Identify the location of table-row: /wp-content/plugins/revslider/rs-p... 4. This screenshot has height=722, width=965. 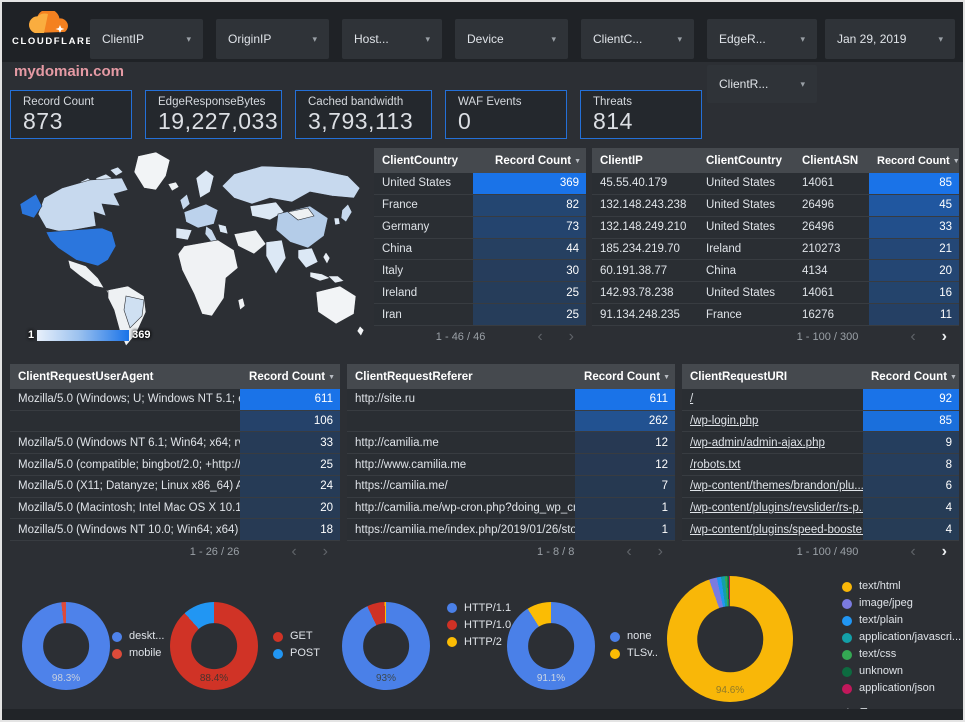
(820, 508).